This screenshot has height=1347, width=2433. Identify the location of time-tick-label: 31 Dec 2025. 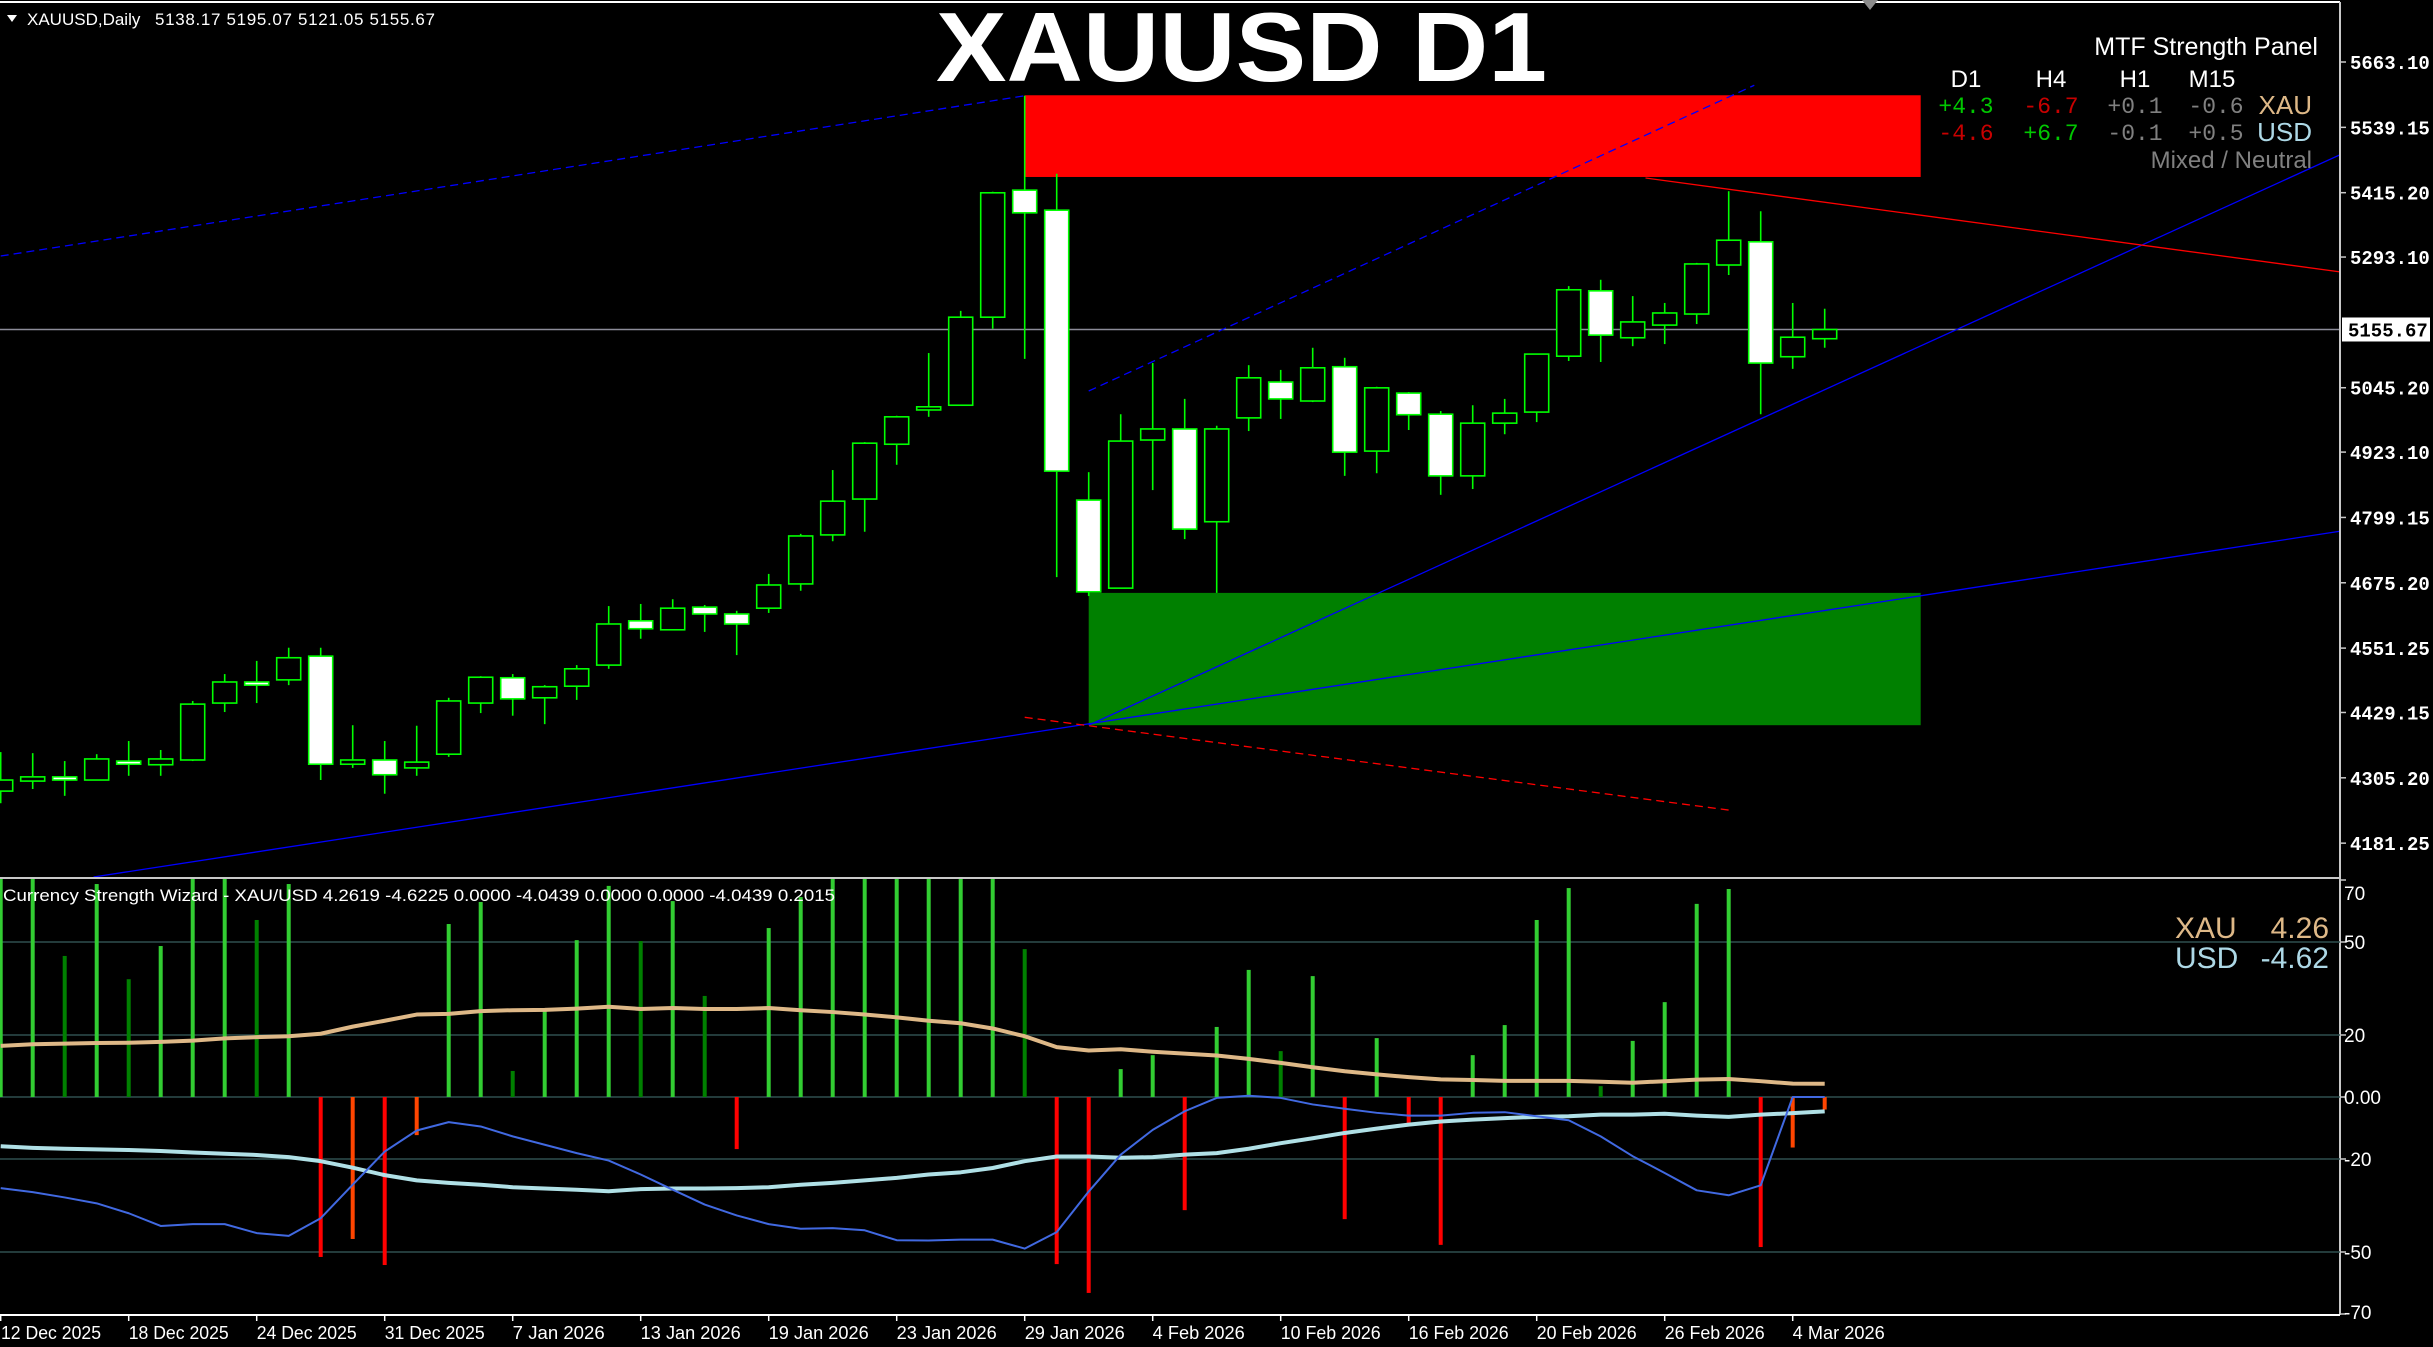
(435, 1333).